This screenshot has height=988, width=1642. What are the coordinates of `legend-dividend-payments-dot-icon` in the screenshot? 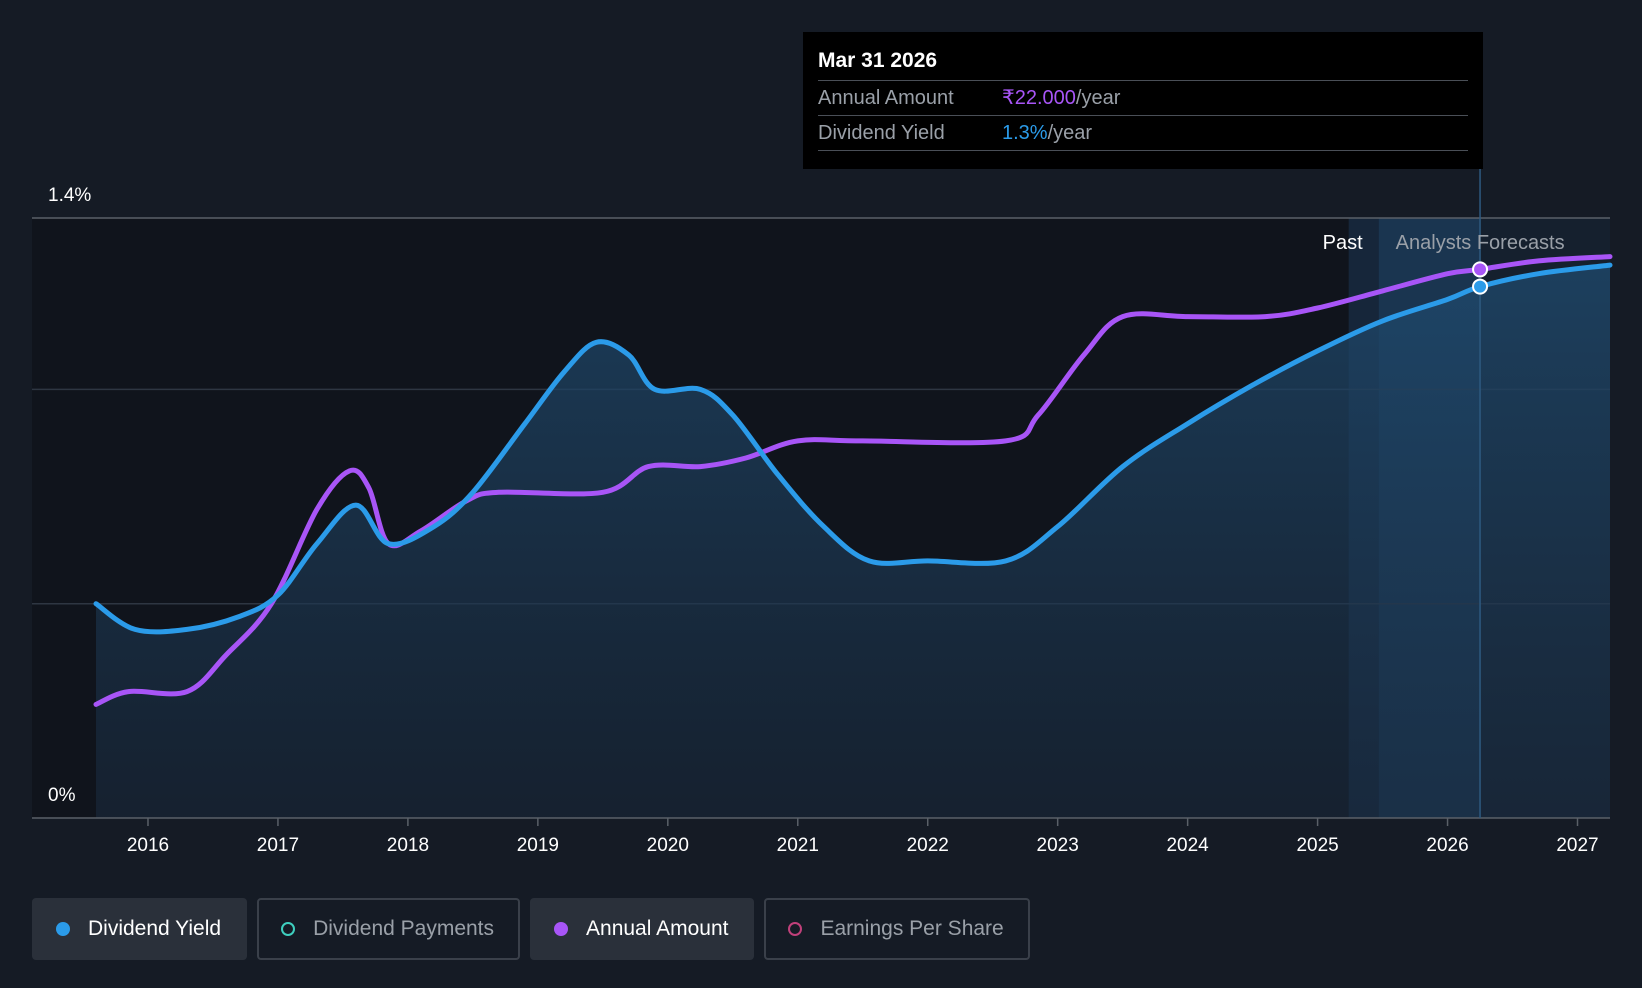 It's located at (288, 929).